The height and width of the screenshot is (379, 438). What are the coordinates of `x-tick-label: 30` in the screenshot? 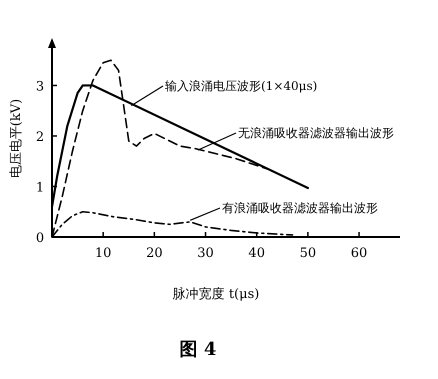 It's located at (205, 253).